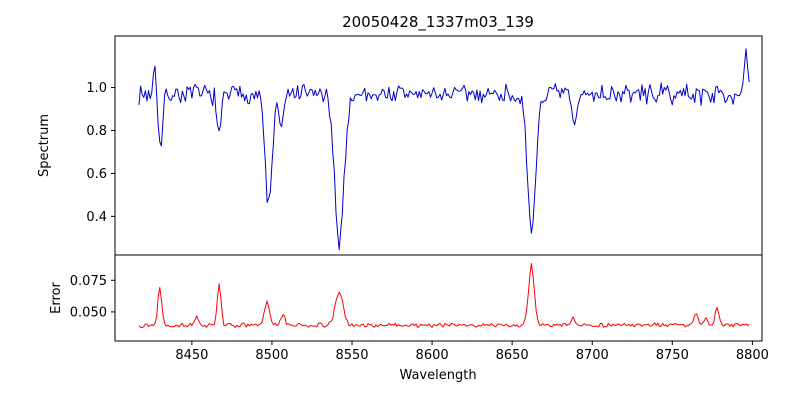 This screenshot has width=800, height=400. What do you see at coordinates (438, 22) in the screenshot?
I see `chart-title: 20050428_1337m03_139` at bounding box center [438, 22].